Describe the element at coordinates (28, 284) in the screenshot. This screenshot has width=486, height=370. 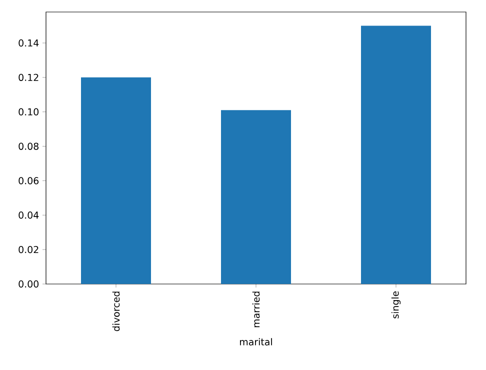
I see `y-tick-label: 0.00` at that location.